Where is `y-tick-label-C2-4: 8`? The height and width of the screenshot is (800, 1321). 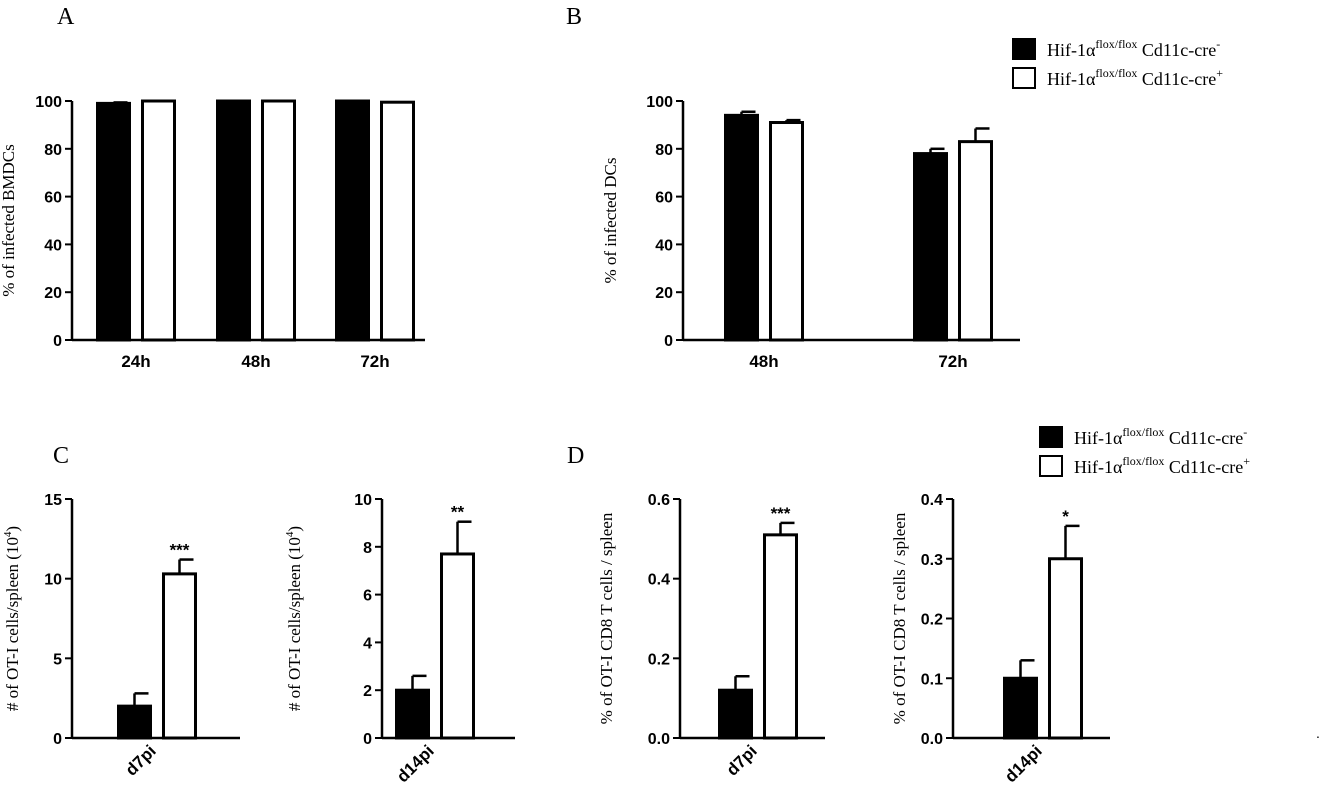
y-tick-label-C2-4: 8 is located at coordinates (367, 548).